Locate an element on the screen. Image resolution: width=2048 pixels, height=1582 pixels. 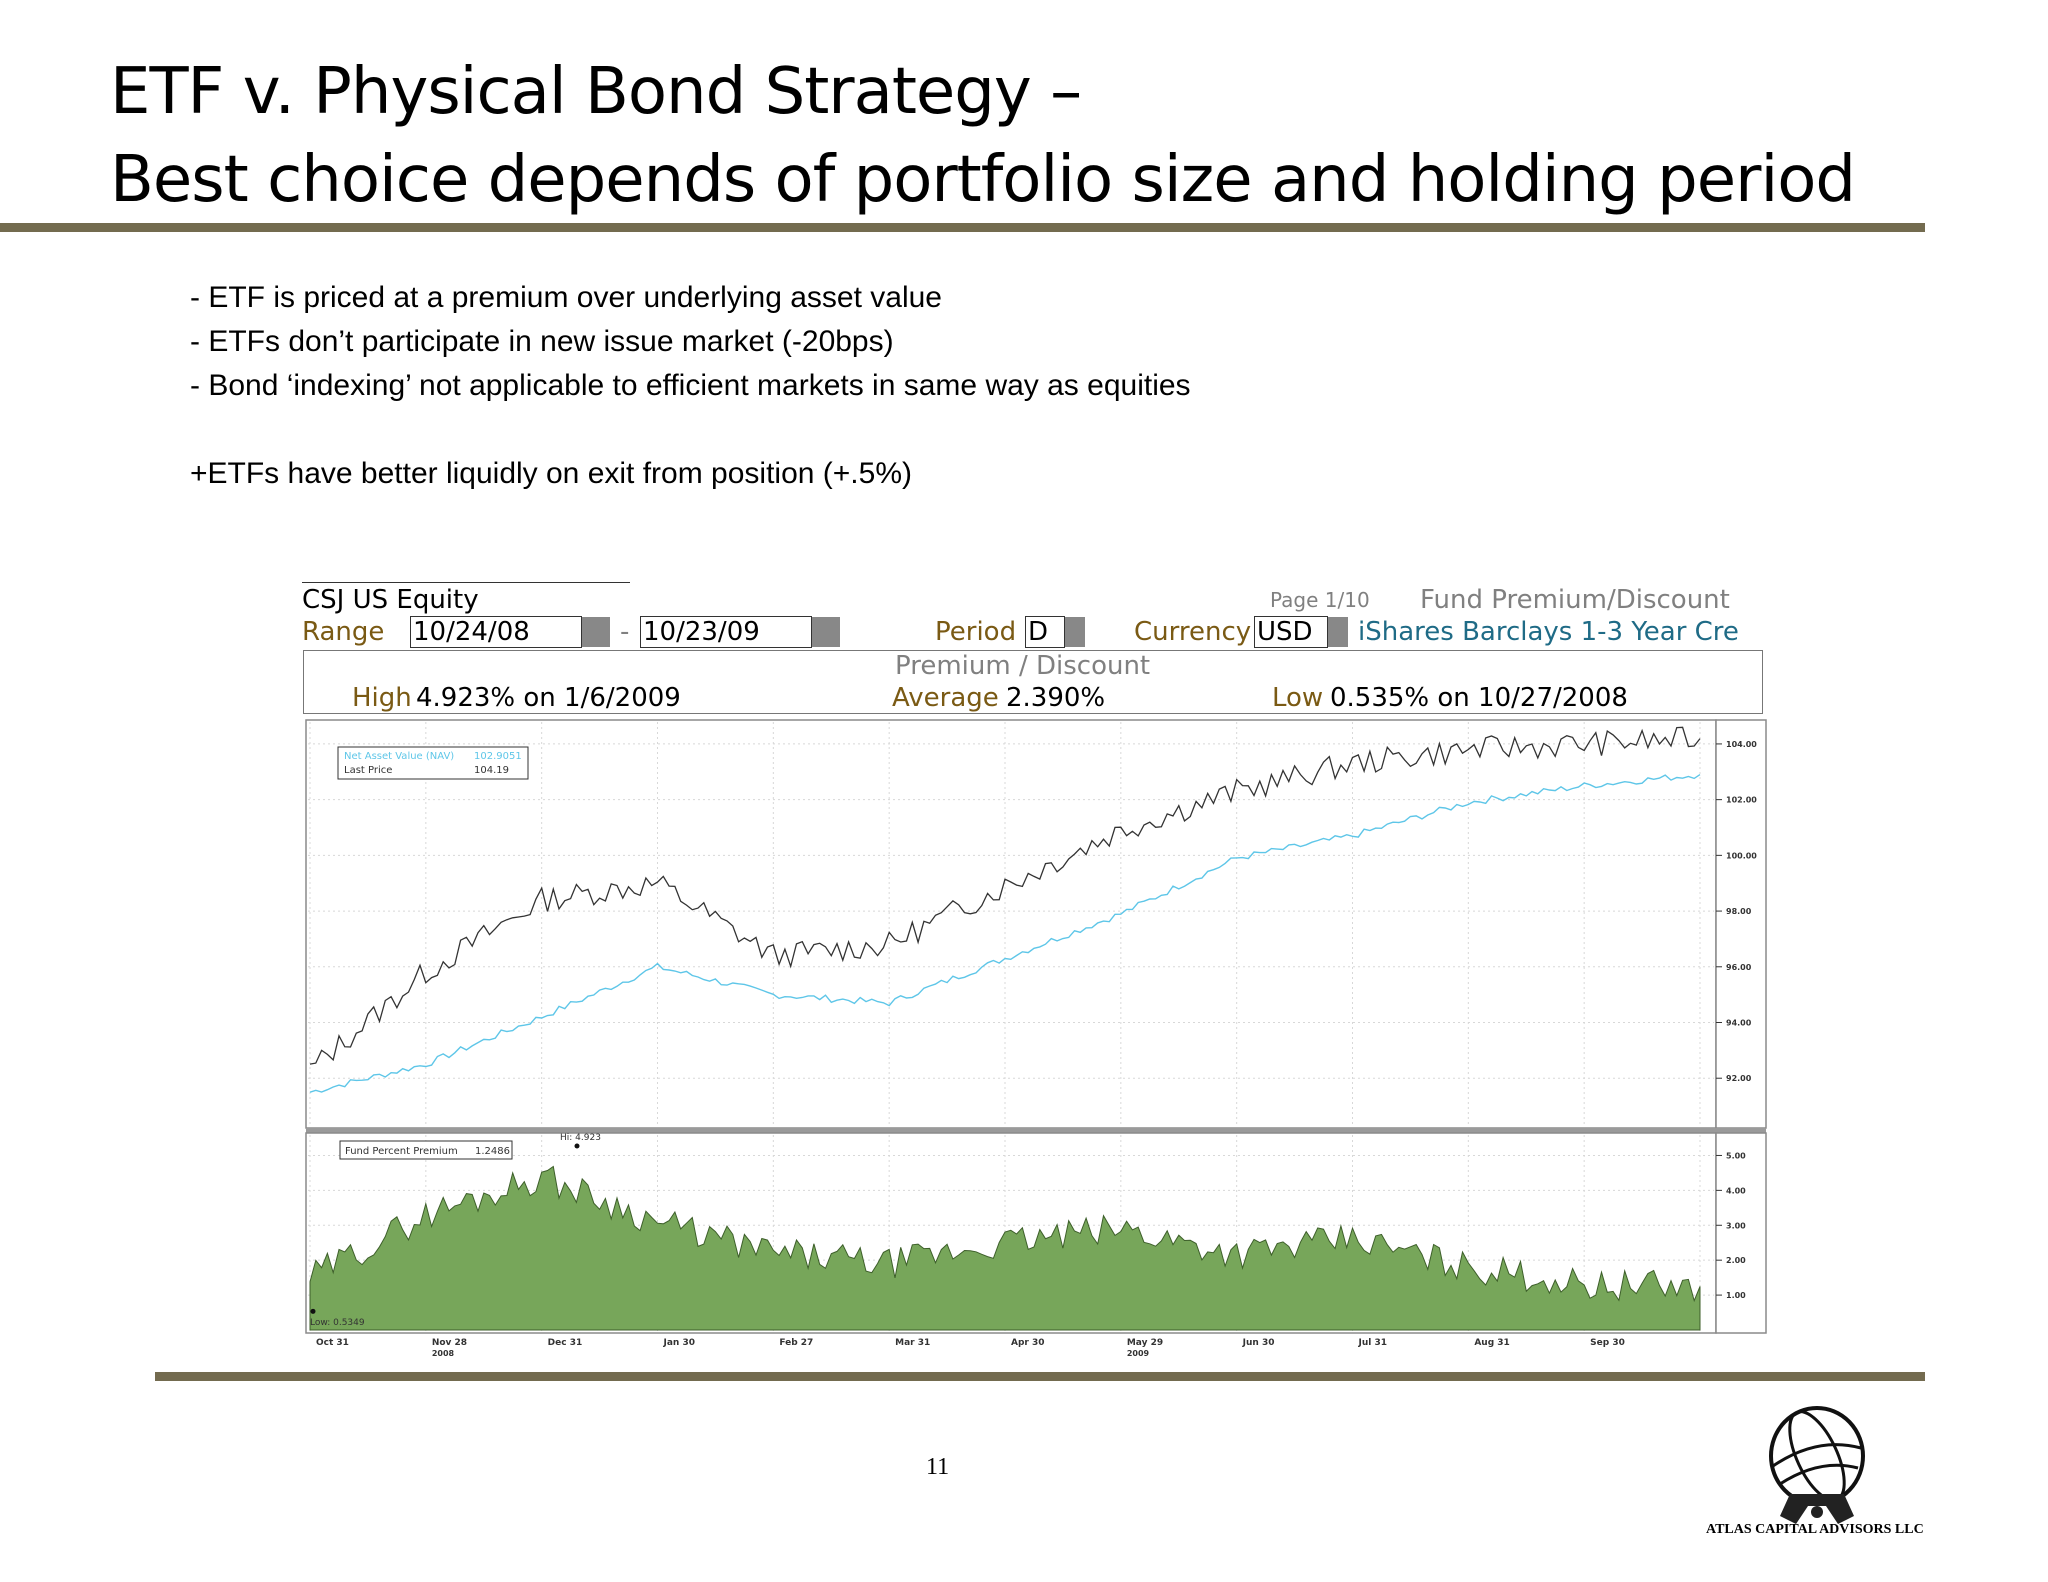
range-label: Range is located at coordinates (343, 632).